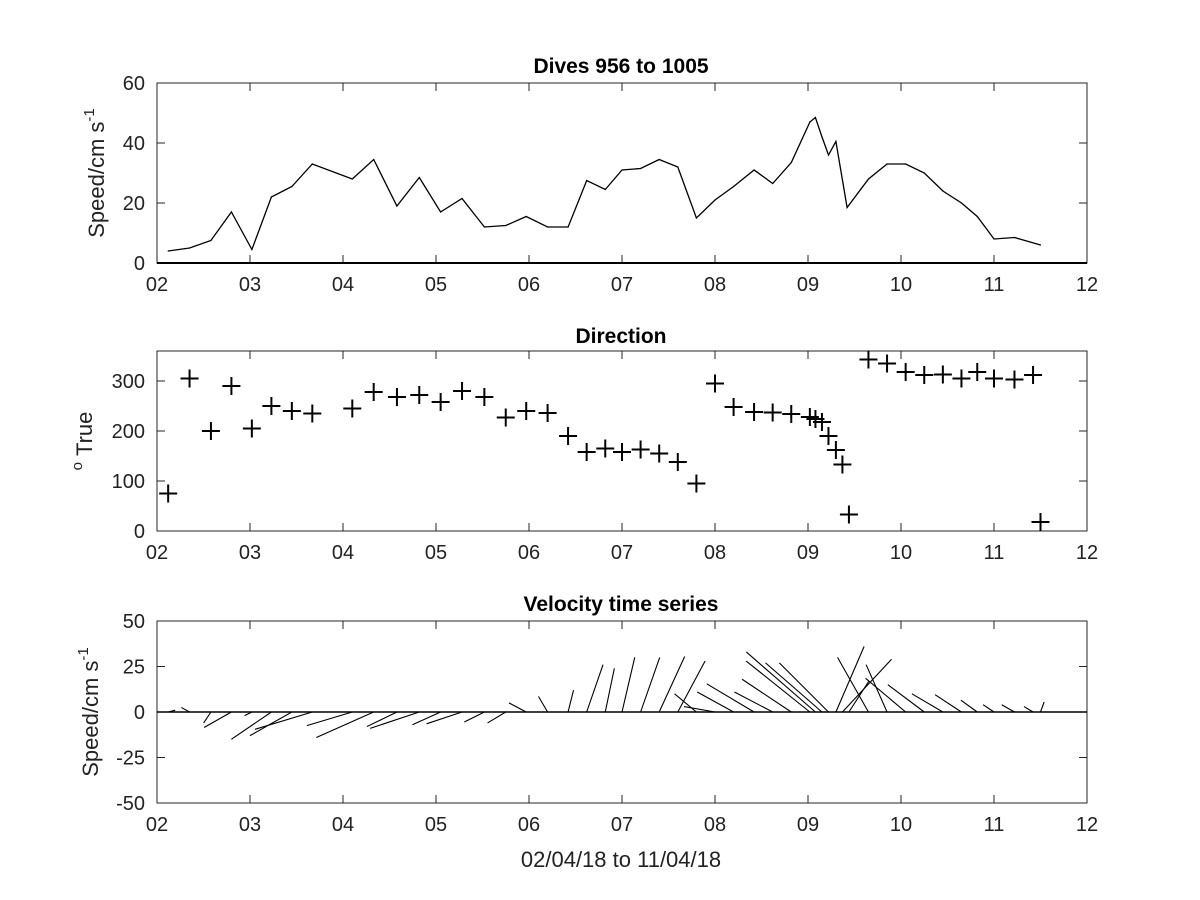  I want to click on direction-x-tick-label: 02, so click(157, 553).